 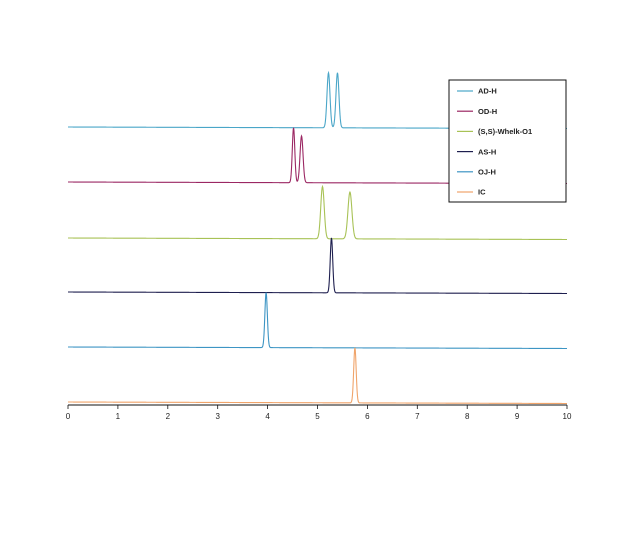 I want to click on legend-label-6: IC, so click(x=482, y=192).